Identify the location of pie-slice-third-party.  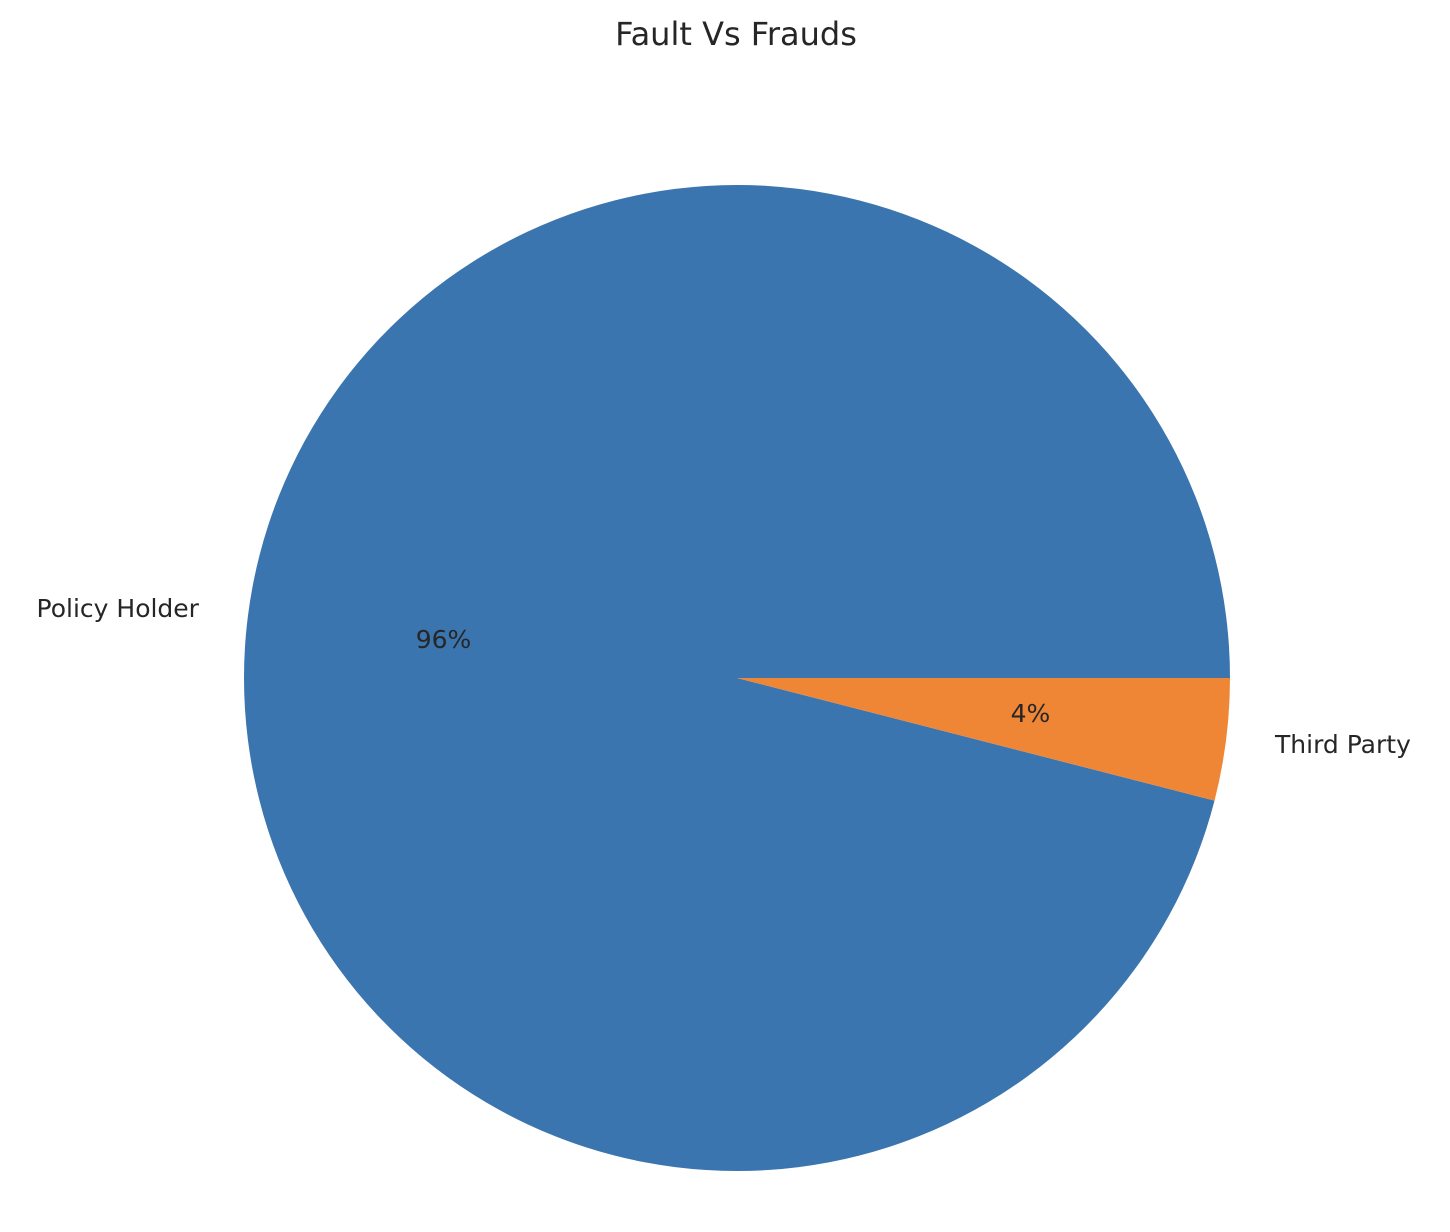
(983, 739).